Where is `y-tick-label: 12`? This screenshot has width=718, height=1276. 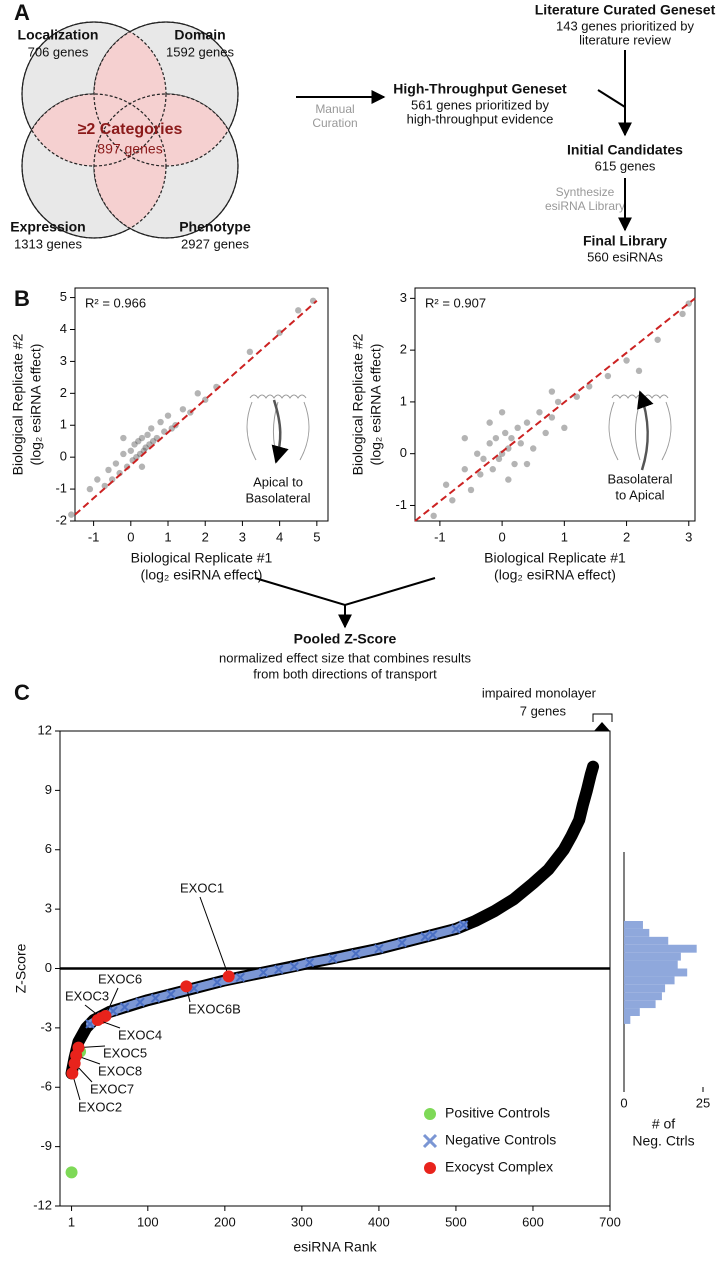
y-tick-label: 12 is located at coordinates (45, 729).